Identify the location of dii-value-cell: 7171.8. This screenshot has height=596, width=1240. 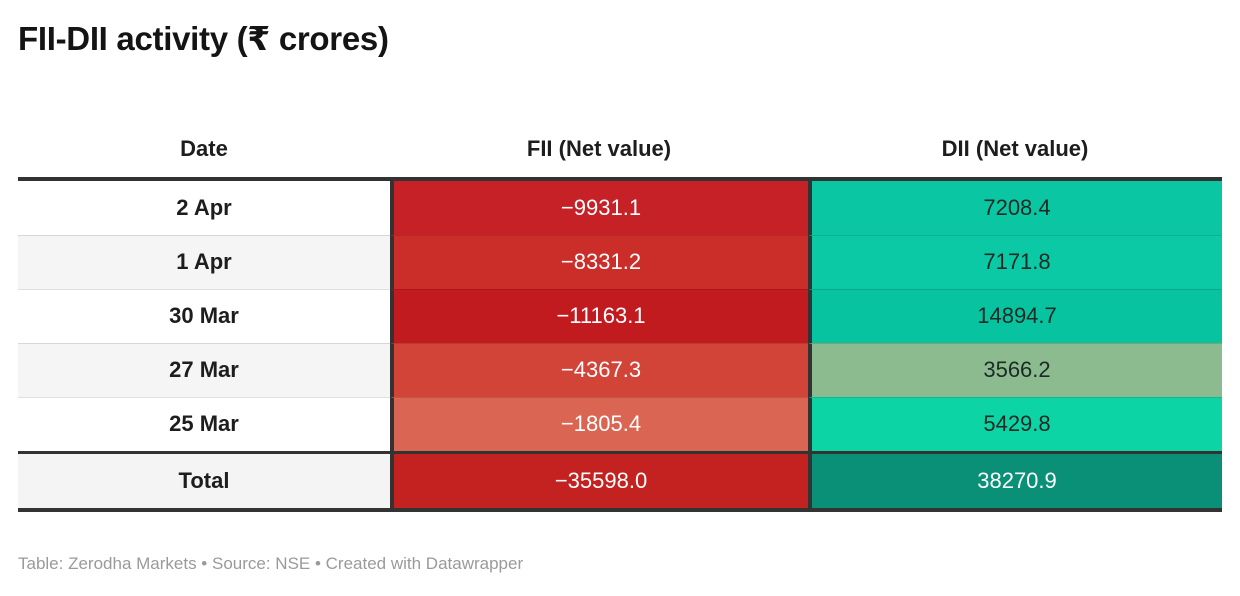
(1015, 261).